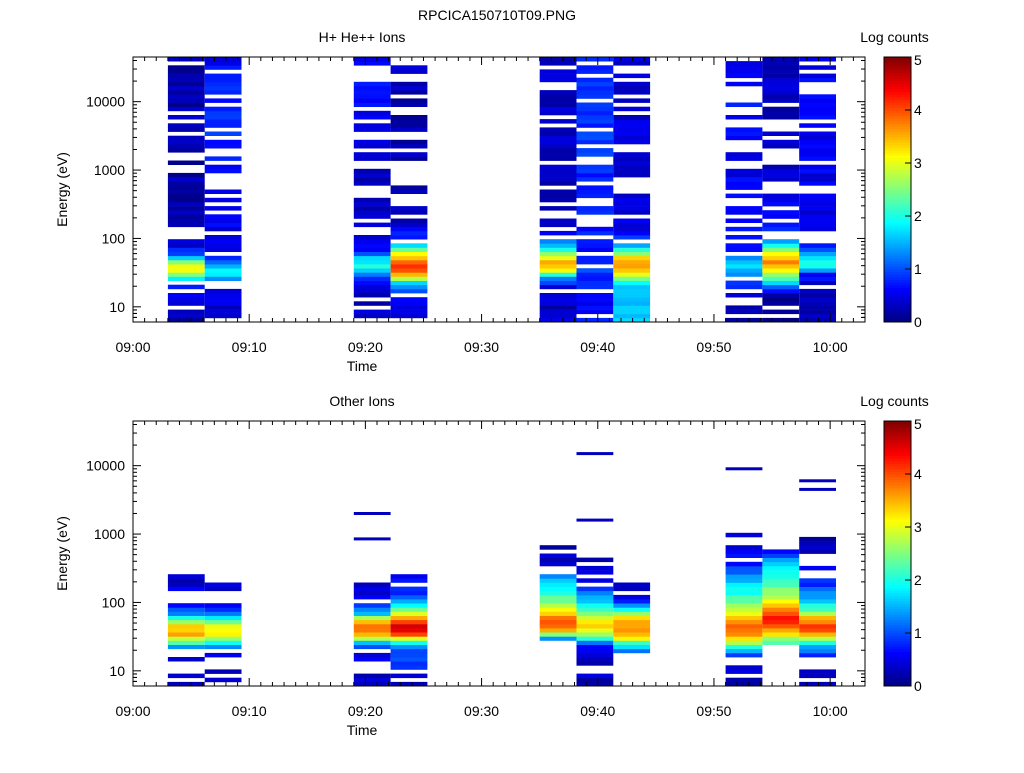 Image resolution: width=1024 pixels, height=773 pixels. Describe the element at coordinates (109, 534) in the screenshot. I see `y-tick-label: 1000` at that location.